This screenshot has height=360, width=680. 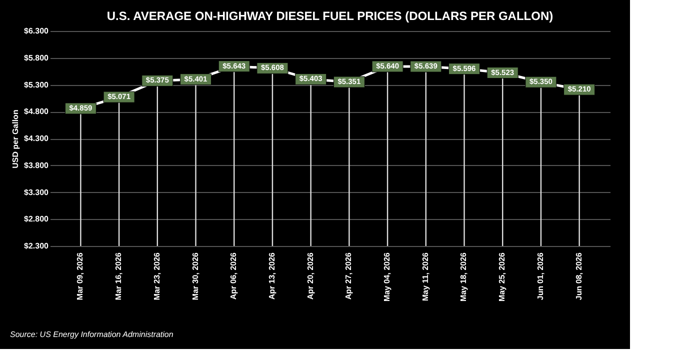 I want to click on y-tick-label: $4.800, so click(x=37, y=111).